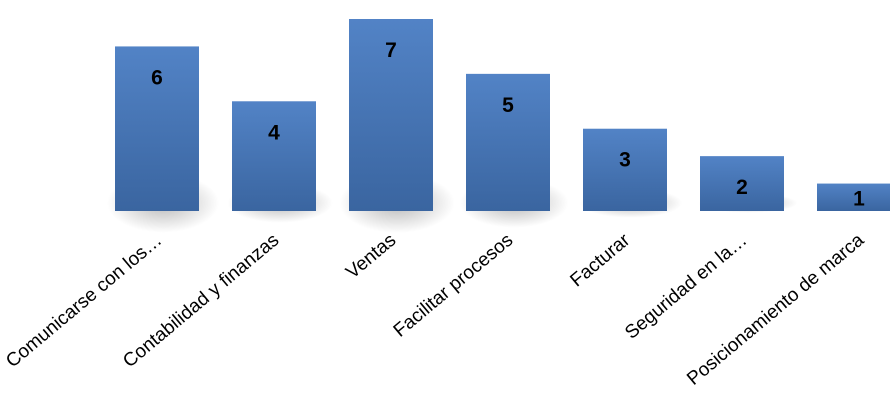  What do you see at coordinates (601, 260) in the screenshot?
I see `category-label: Facturar` at bounding box center [601, 260].